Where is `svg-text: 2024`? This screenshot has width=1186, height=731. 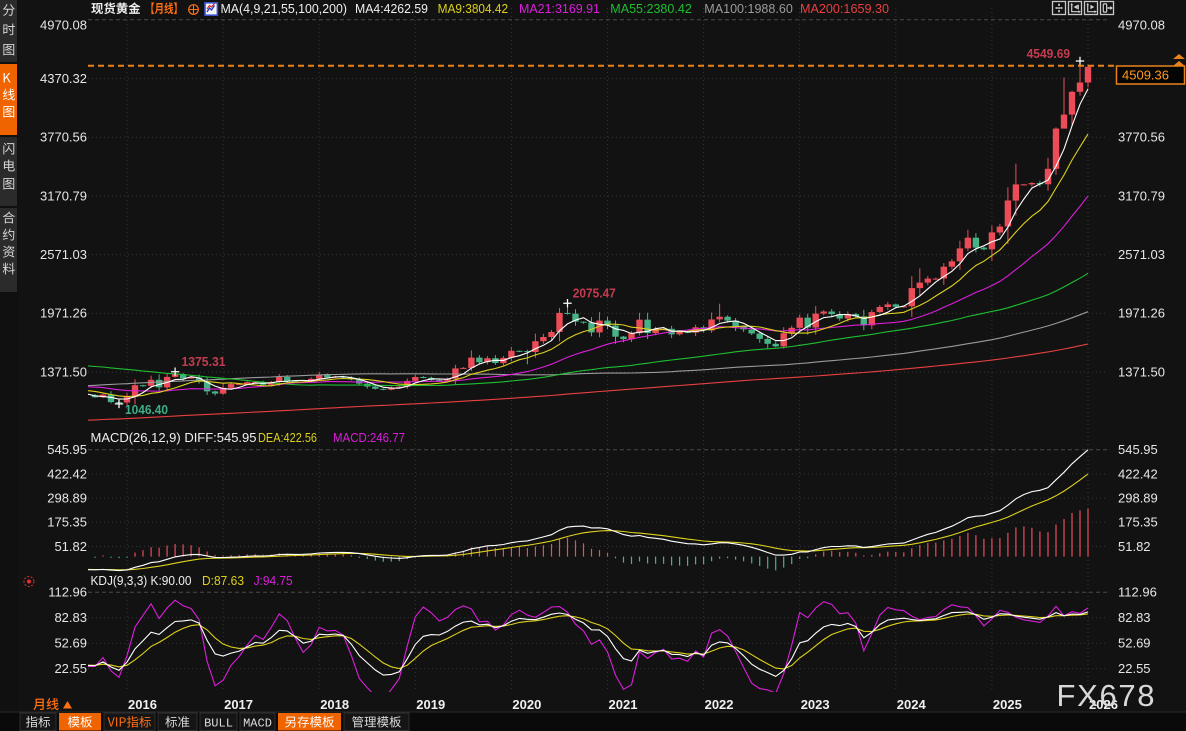
svg-text: 2024 is located at coordinates (912, 704).